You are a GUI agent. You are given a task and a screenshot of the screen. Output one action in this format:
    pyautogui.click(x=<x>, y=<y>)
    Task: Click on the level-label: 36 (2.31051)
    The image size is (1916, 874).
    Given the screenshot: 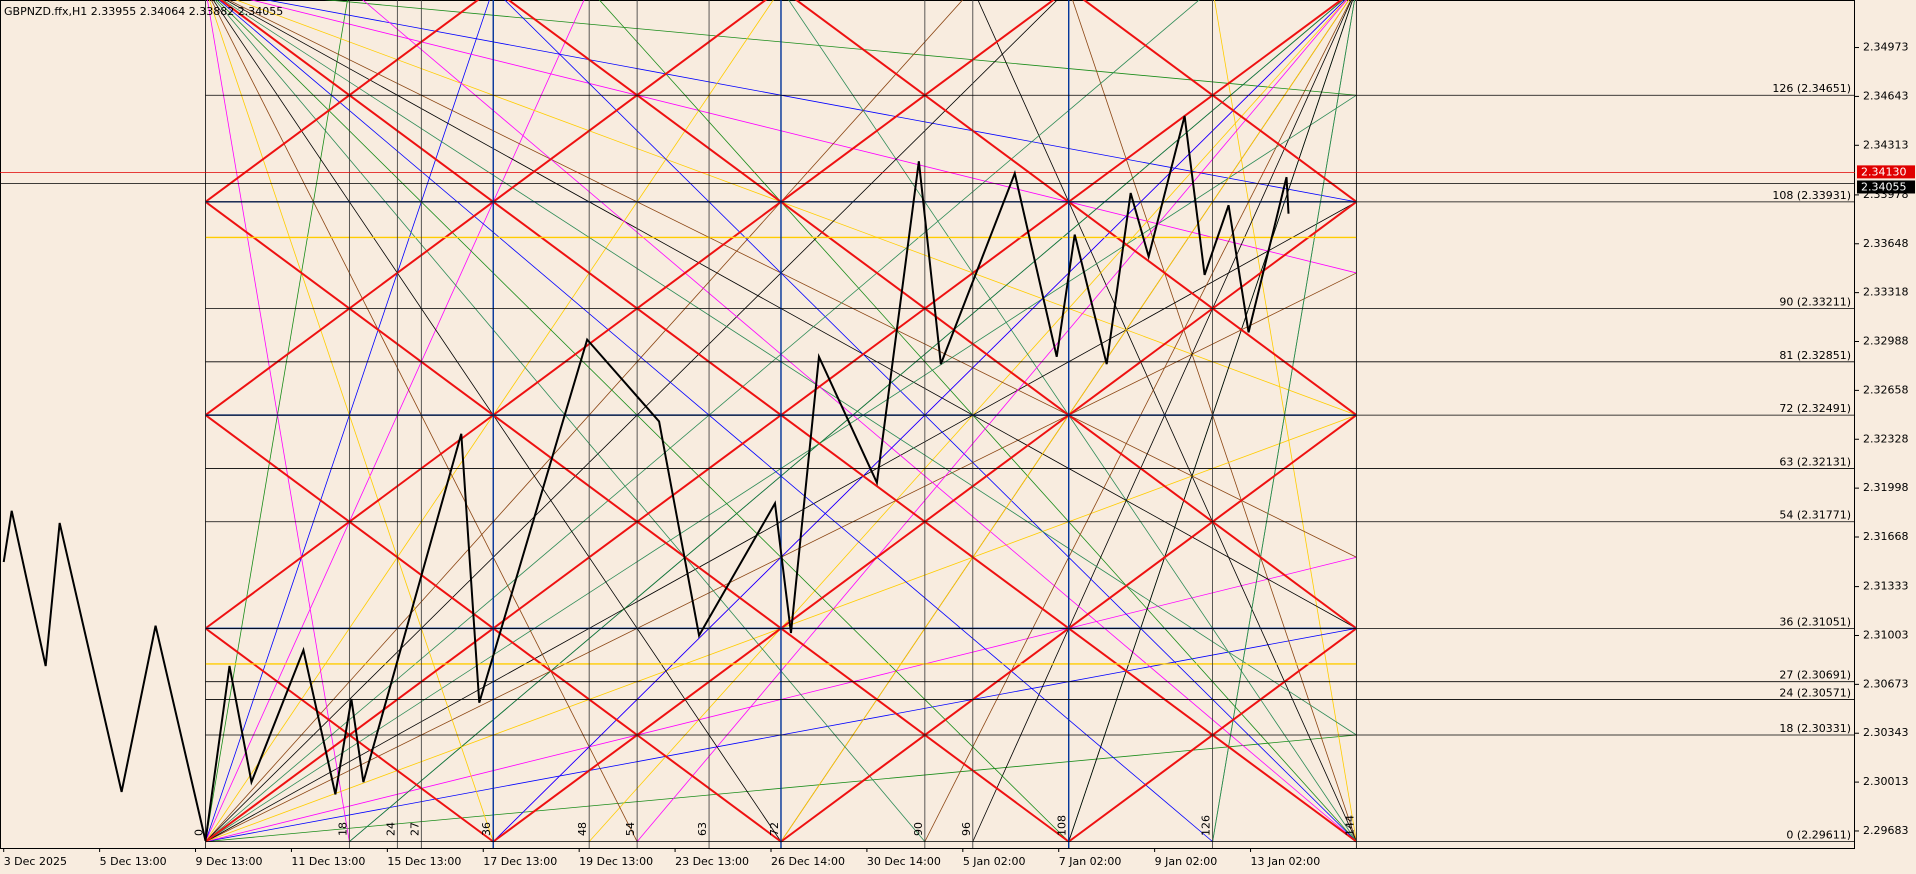 What is the action you would take?
    pyautogui.click(x=1815, y=621)
    